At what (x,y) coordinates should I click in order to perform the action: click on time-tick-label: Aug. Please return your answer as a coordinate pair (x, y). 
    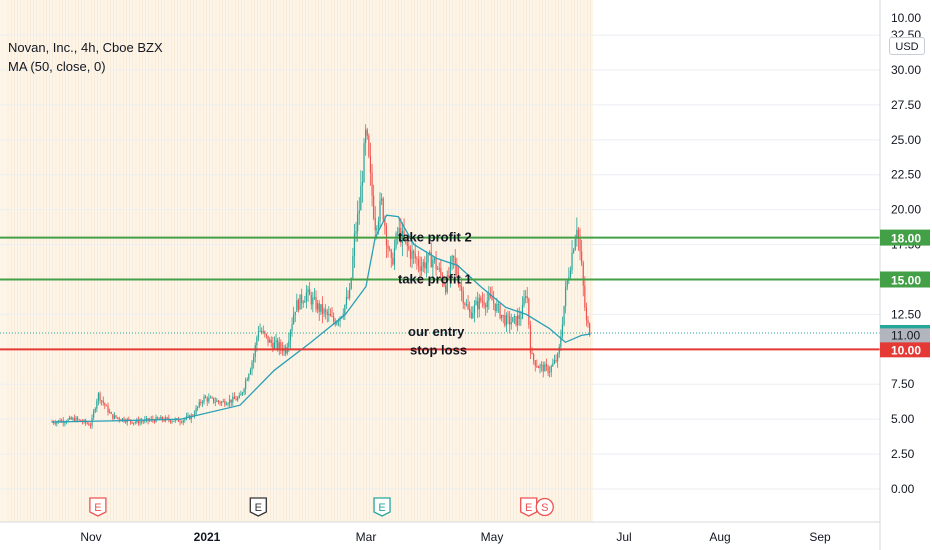
    Looking at the image, I should click on (719, 537).